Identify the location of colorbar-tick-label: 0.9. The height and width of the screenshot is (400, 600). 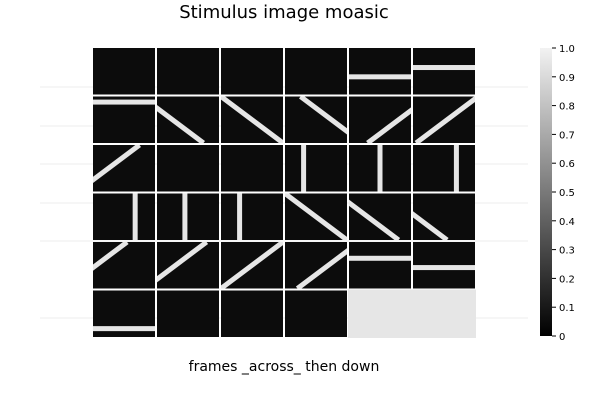
(567, 78).